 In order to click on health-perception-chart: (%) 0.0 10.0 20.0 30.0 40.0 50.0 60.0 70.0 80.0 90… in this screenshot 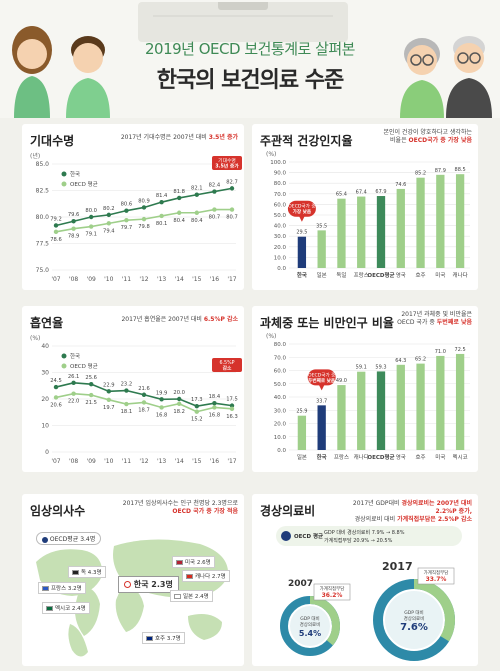, I will do `click(368, 215)`.